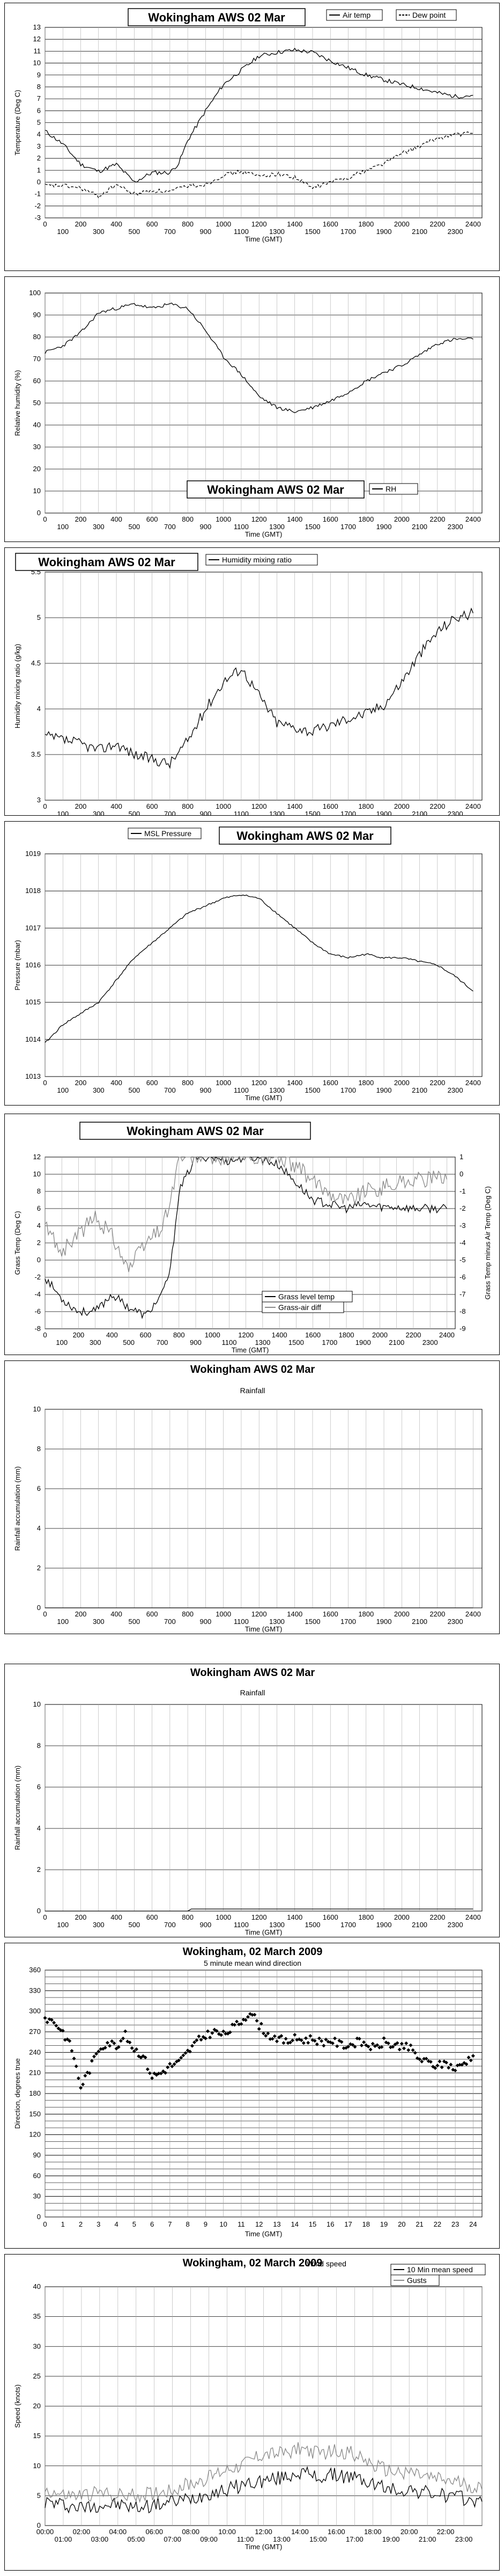 The image size is (504, 2576). I want to click on y-tick-label: 12, so click(37, 1157).